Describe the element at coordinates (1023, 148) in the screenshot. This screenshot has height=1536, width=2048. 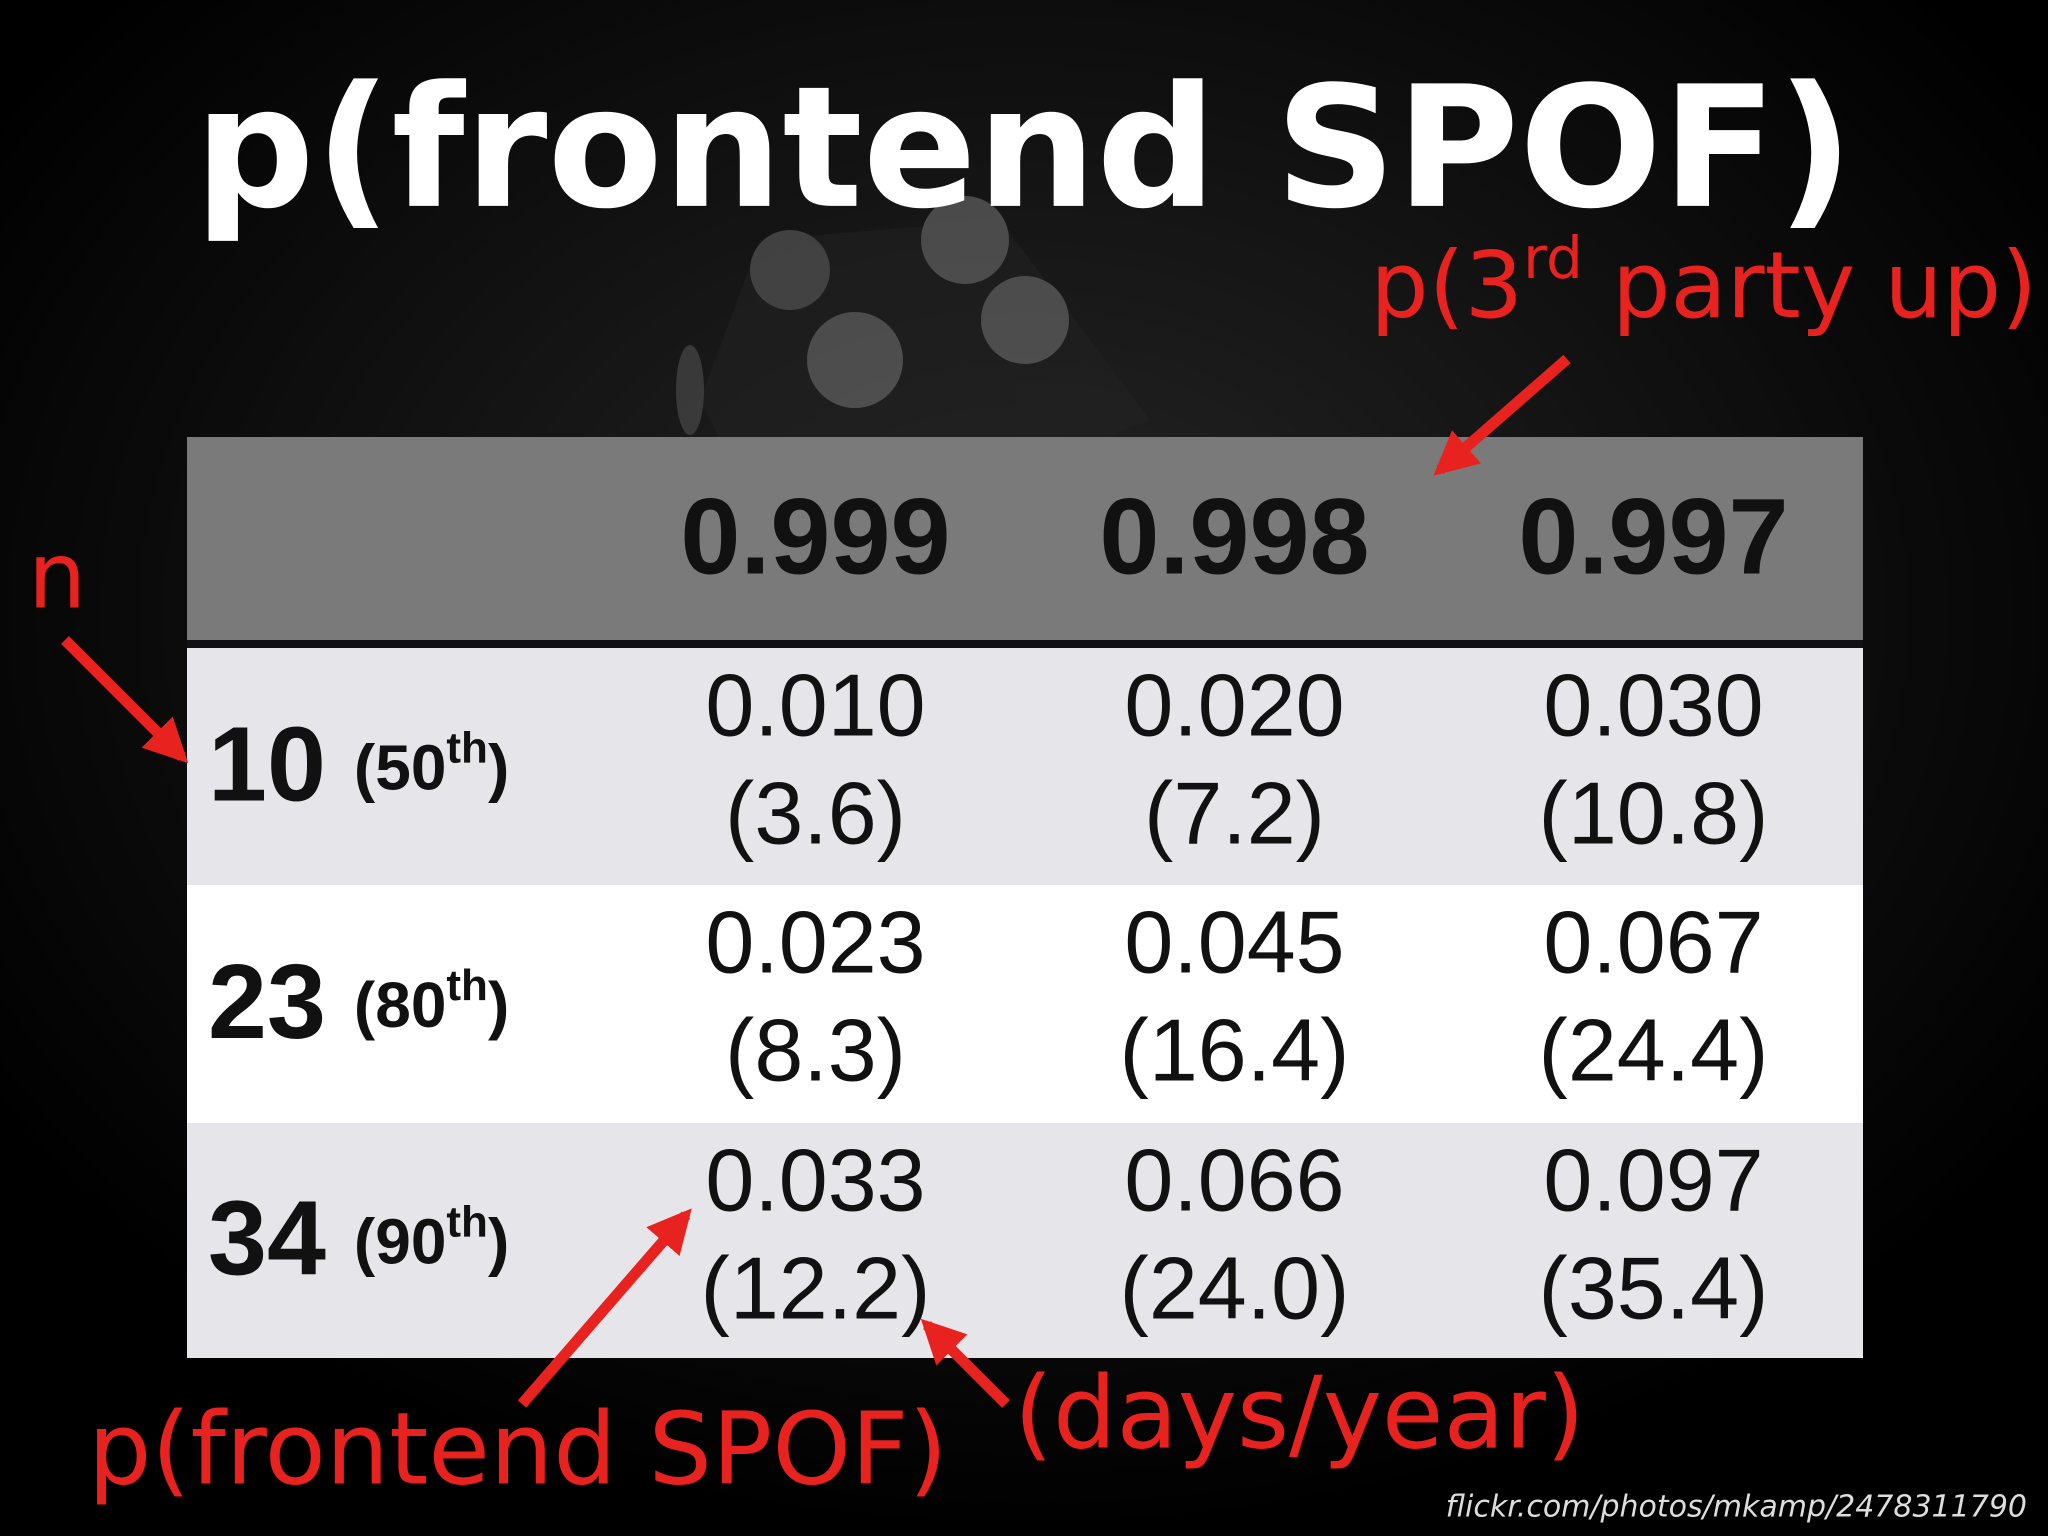
I see `title: p(frontend SPOF)` at that location.